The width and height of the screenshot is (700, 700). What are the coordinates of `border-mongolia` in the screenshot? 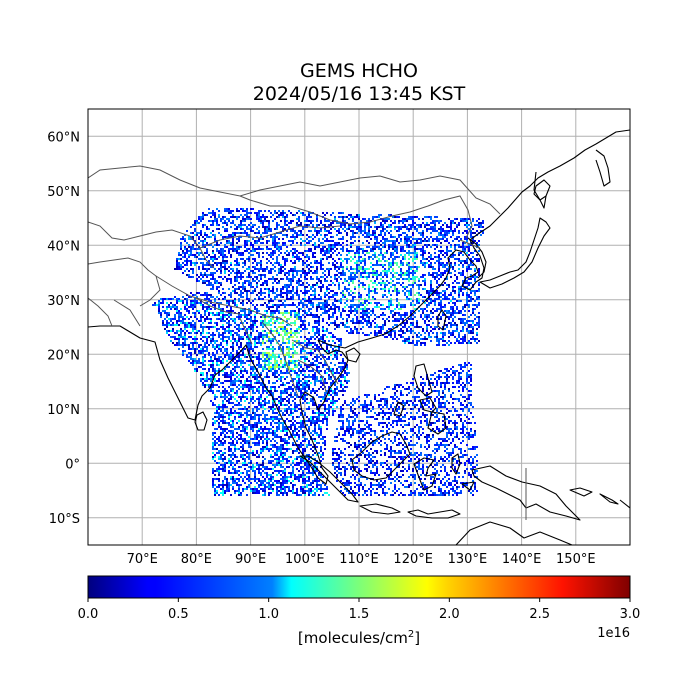 It's located at (270, 237).